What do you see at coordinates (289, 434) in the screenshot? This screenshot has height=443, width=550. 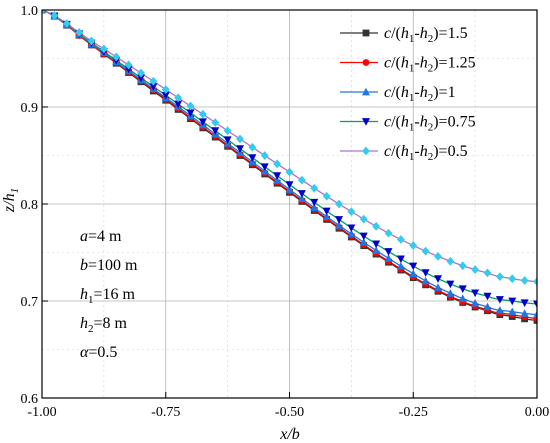 I see `x-axis-title: x/b` at bounding box center [289, 434].